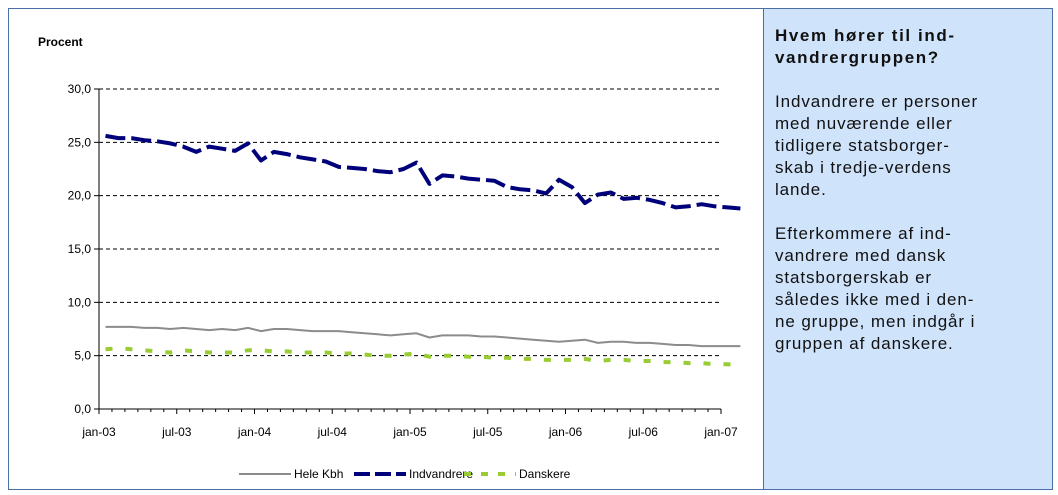 The height and width of the screenshot is (495, 1058). I want to click on legend-label: Danskere, so click(545, 474).